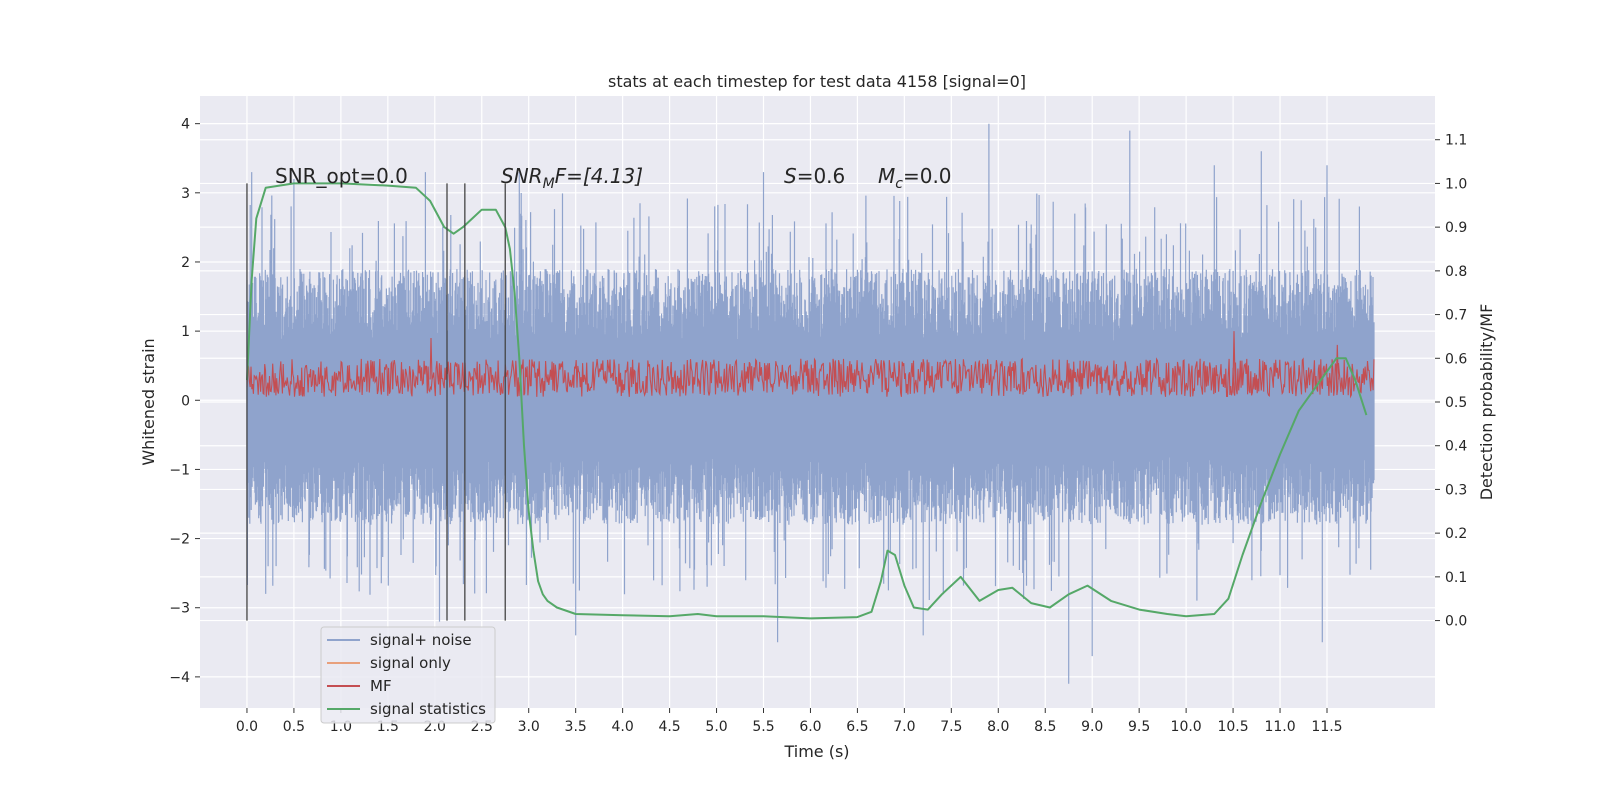 This screenshot has width=1600, height=800. Describe the element at coordinates (1456, 403) in the screenshot. I see `y-right-tick-label: 0.5` at that location.